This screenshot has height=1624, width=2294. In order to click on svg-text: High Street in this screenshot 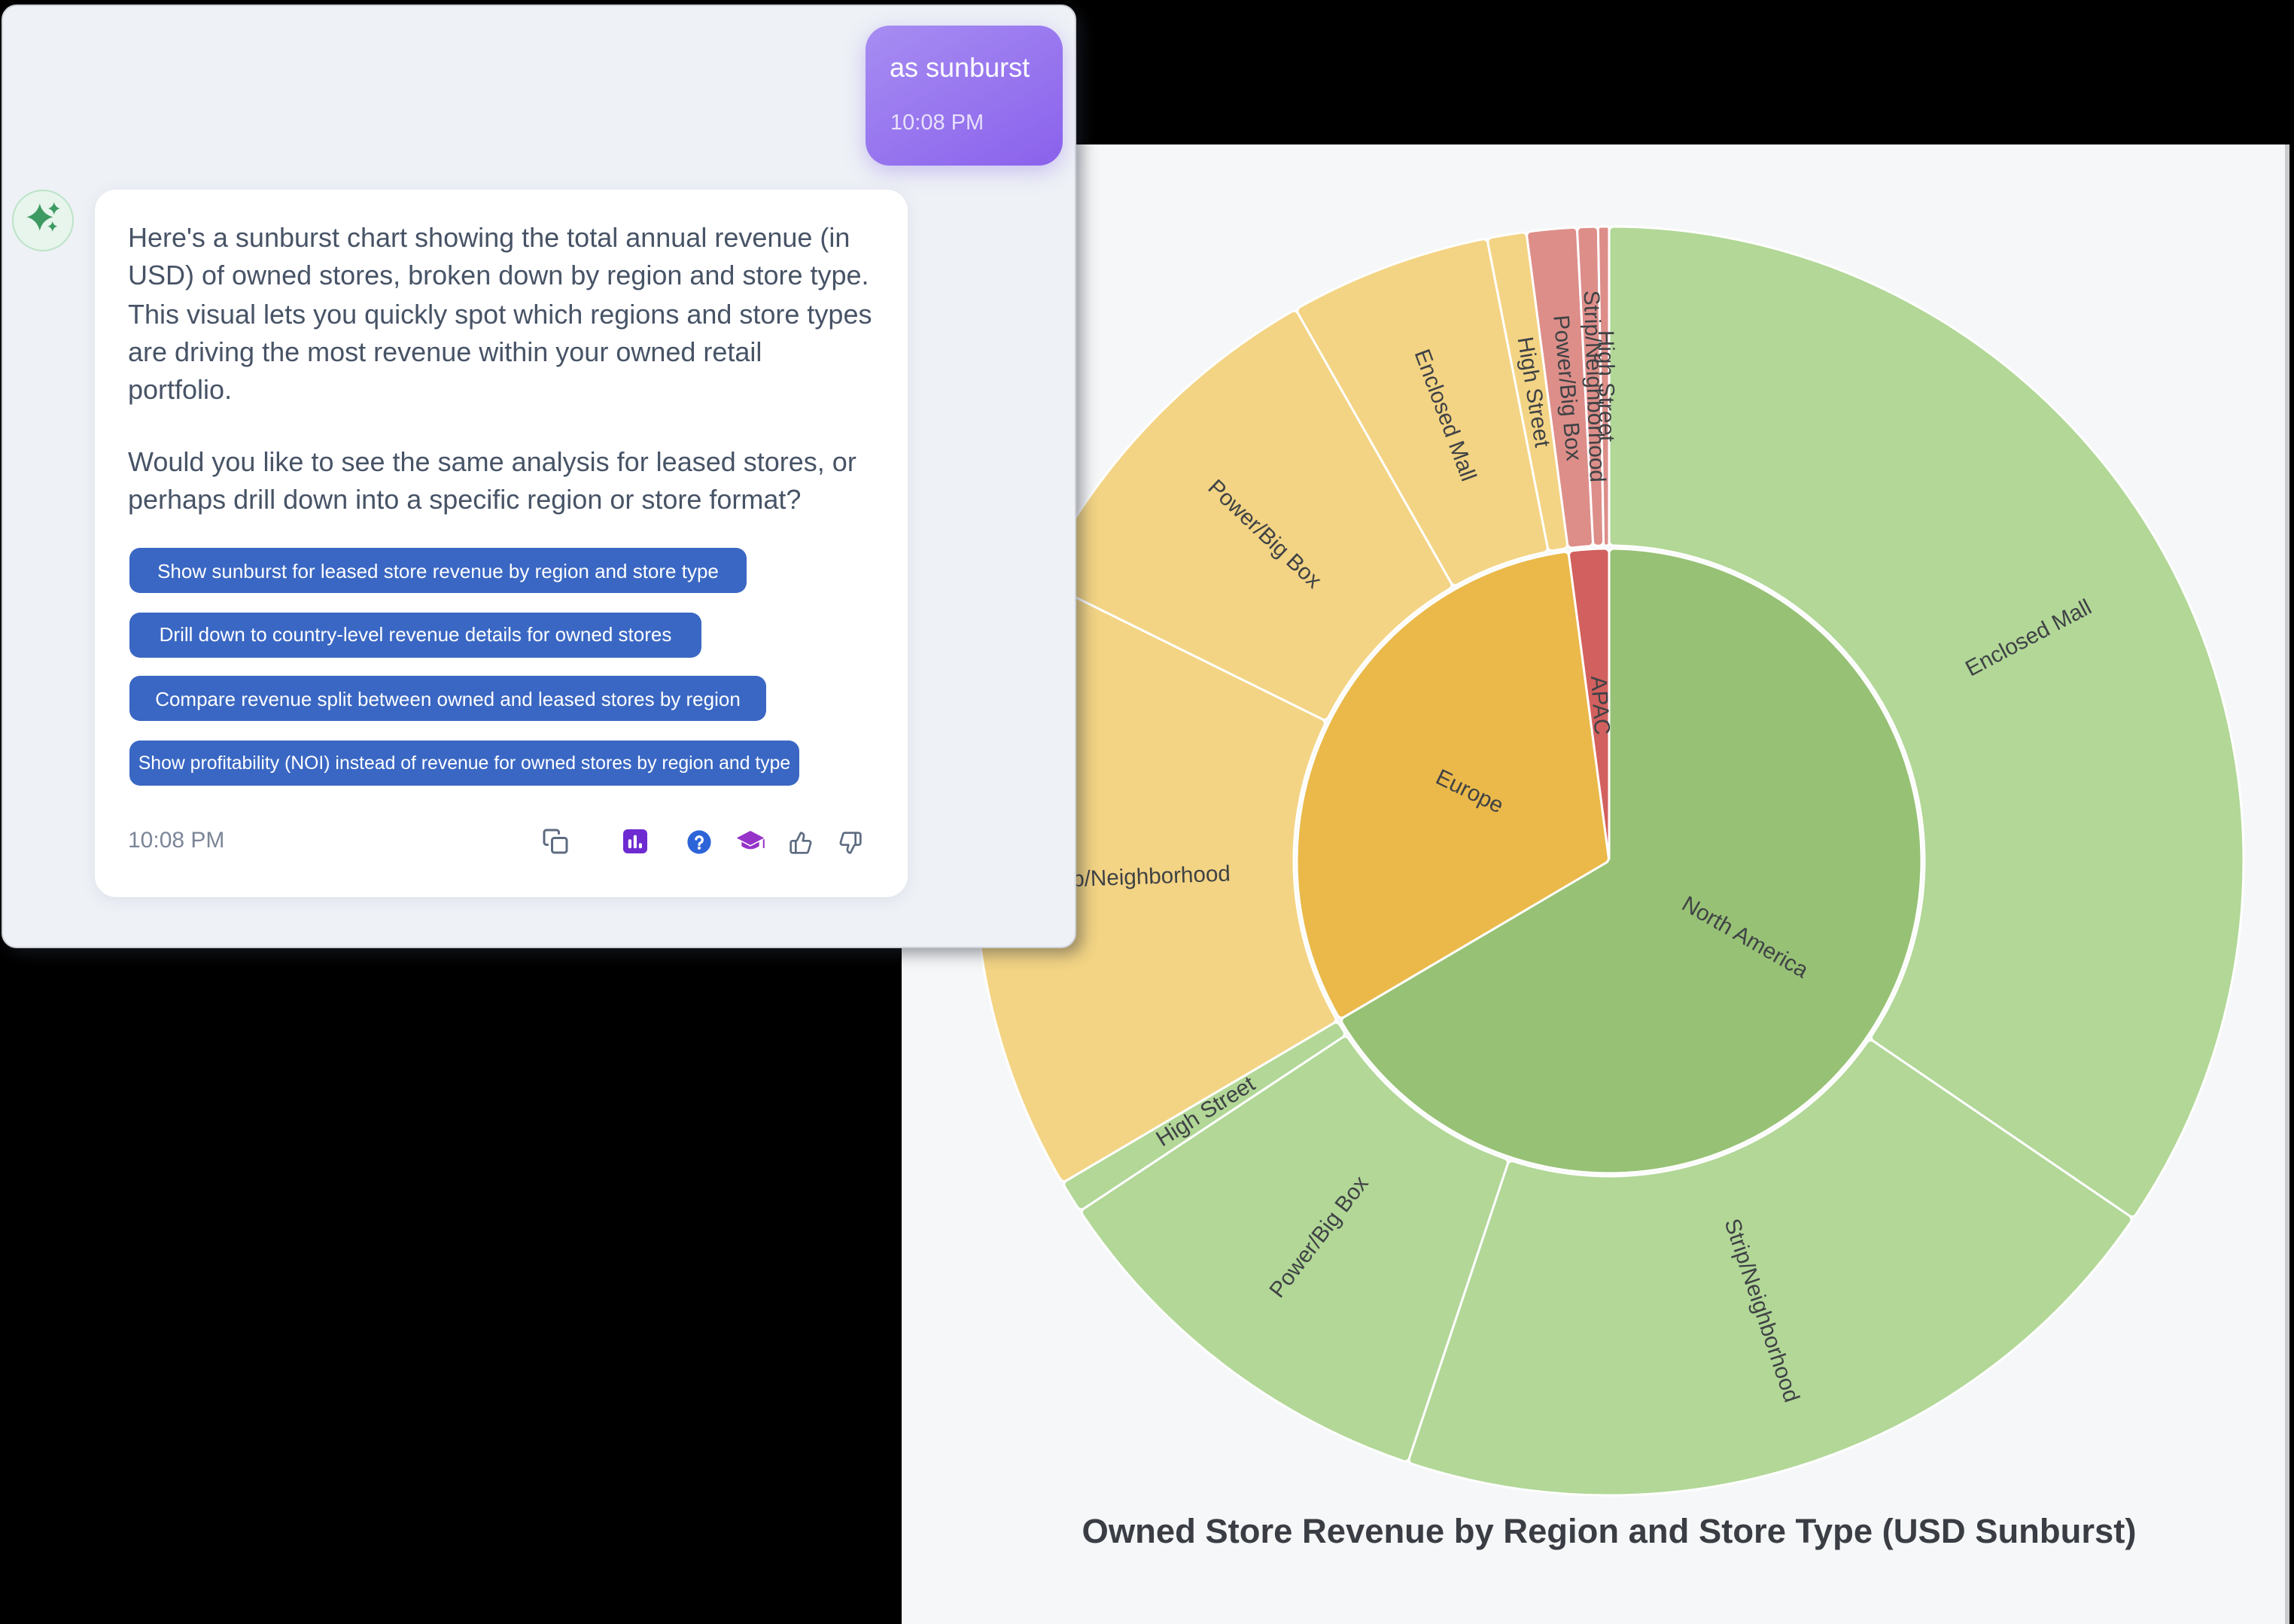, I will do `click(1606, 386)`.